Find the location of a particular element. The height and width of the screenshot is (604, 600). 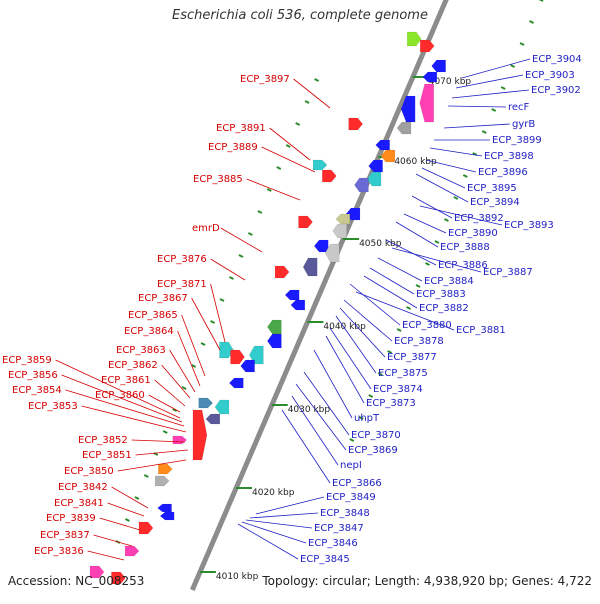

right-gene-label: ECP_3866 is located at coordinates (357, 483).